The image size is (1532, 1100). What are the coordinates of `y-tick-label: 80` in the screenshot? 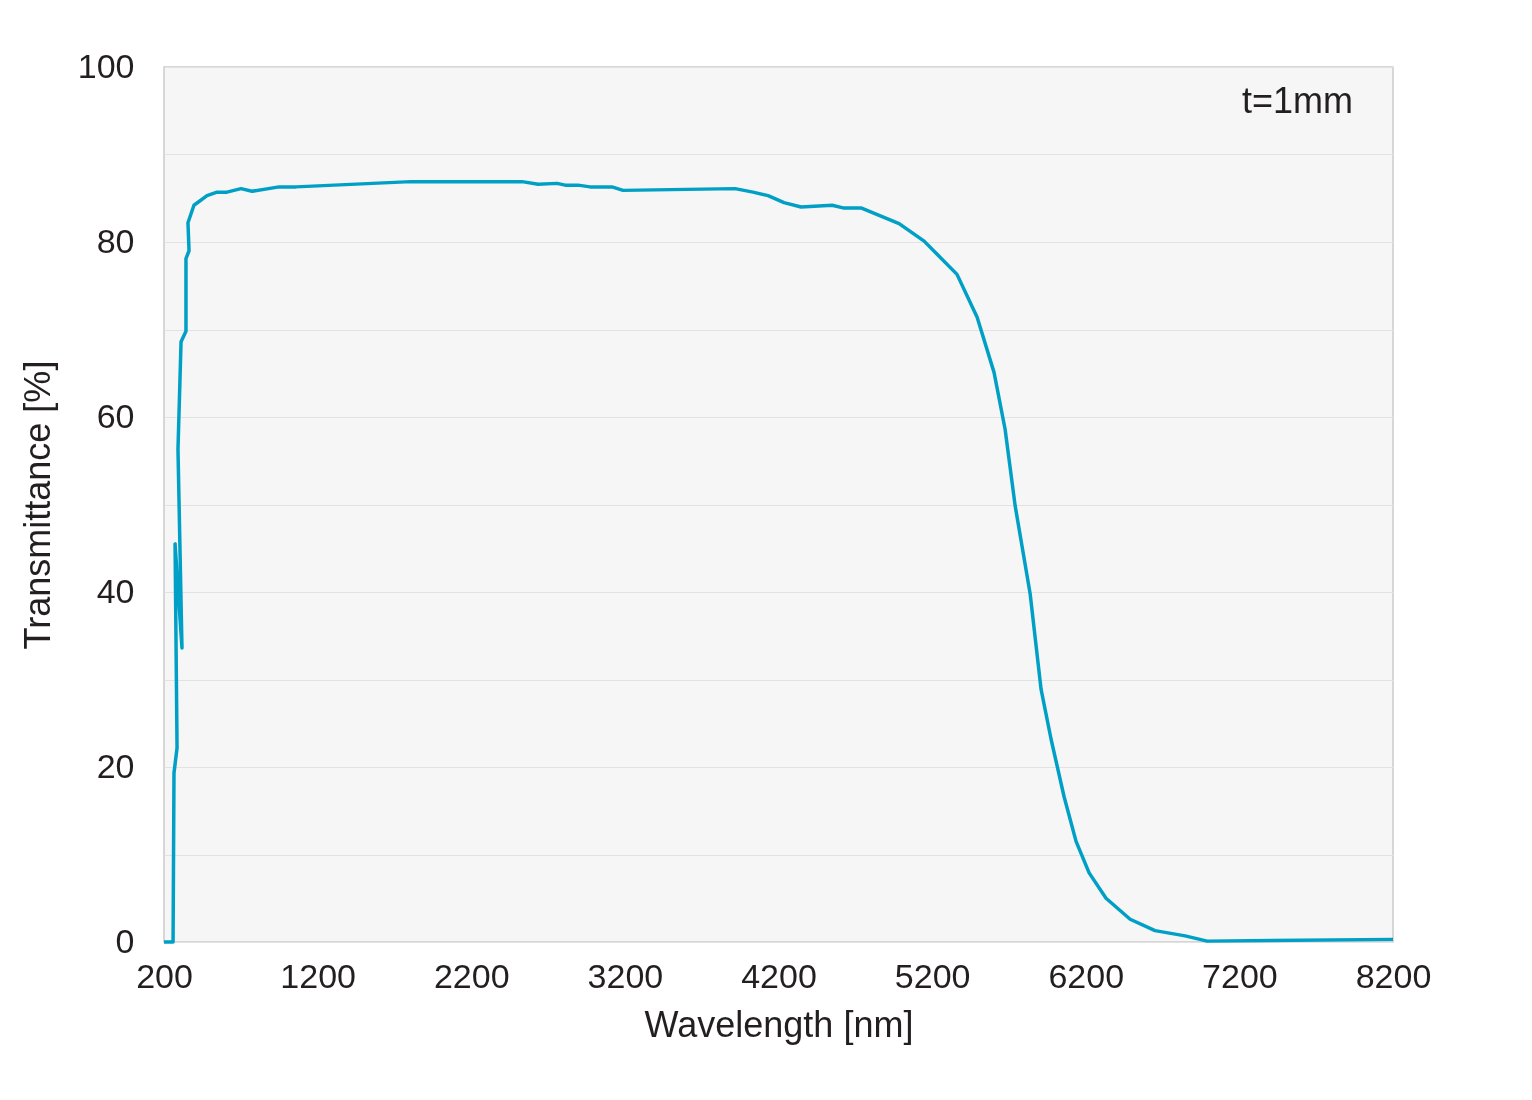 It's located at (115, 240).